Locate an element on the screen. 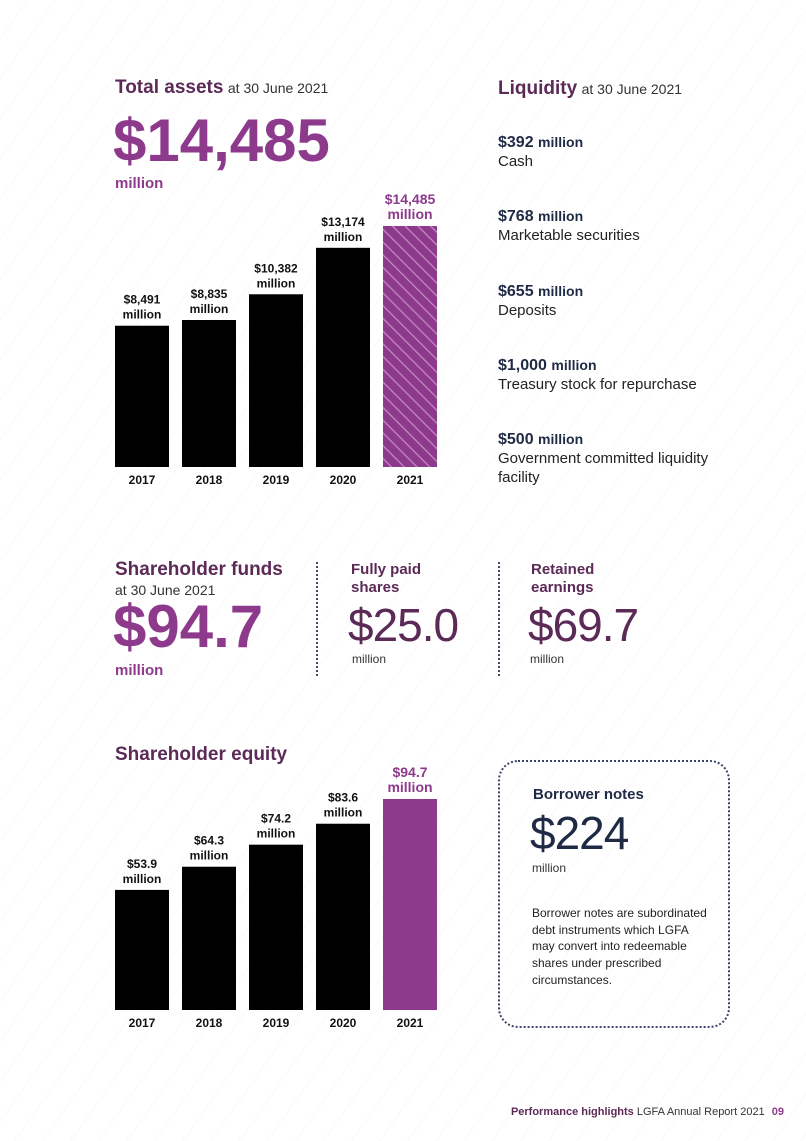  data-label-value: $14,485 is located at coordinates (410, 199).